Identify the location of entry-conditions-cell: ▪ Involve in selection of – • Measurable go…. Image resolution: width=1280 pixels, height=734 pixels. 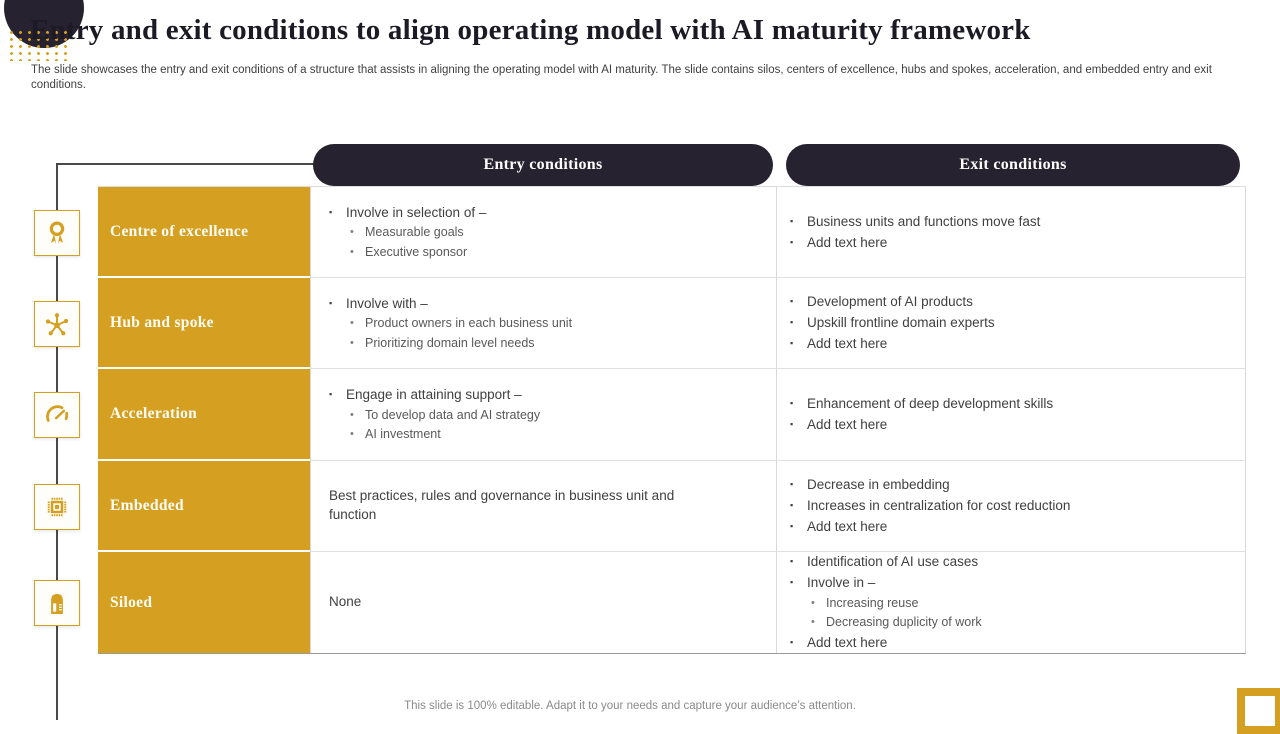
(543, 232).